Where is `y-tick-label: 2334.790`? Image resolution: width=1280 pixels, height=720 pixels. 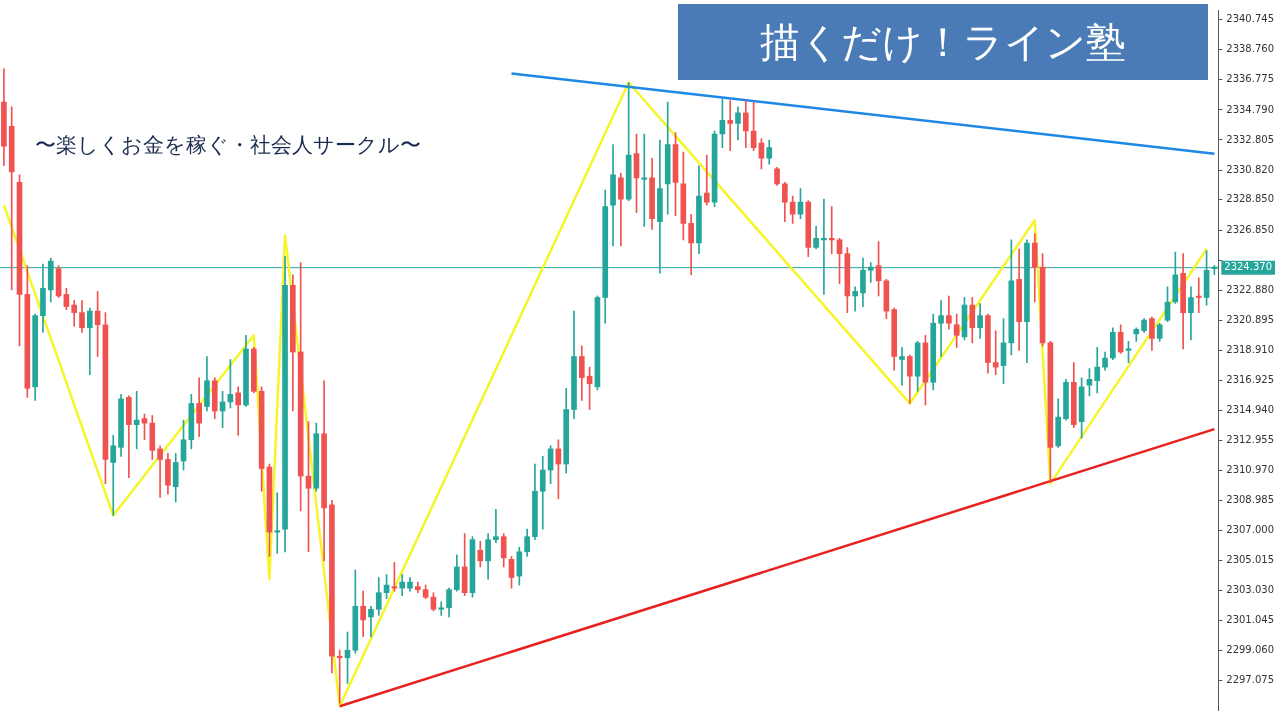 y-tick-label: 2334.790 is located at coordinates (1250, 109).